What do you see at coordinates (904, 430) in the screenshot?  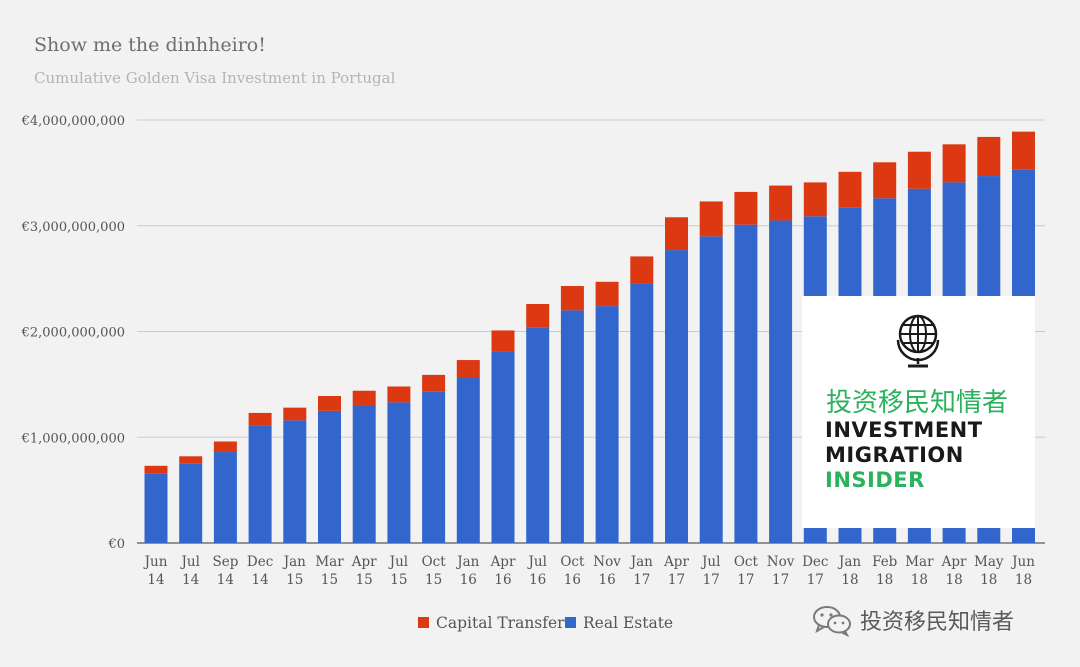 I see `logo-text-investment: INVESTMENT` at bounding box center [904, 430].